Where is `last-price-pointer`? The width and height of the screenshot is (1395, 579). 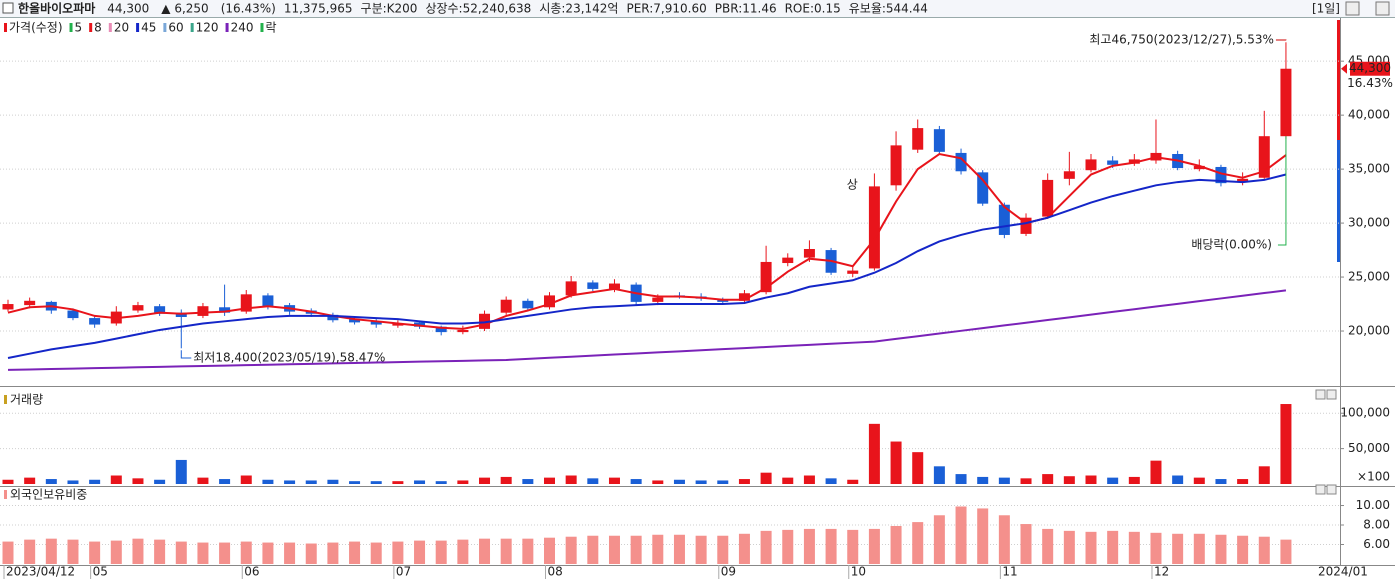
last-price-pointer is located at coordinates (1344, 68).